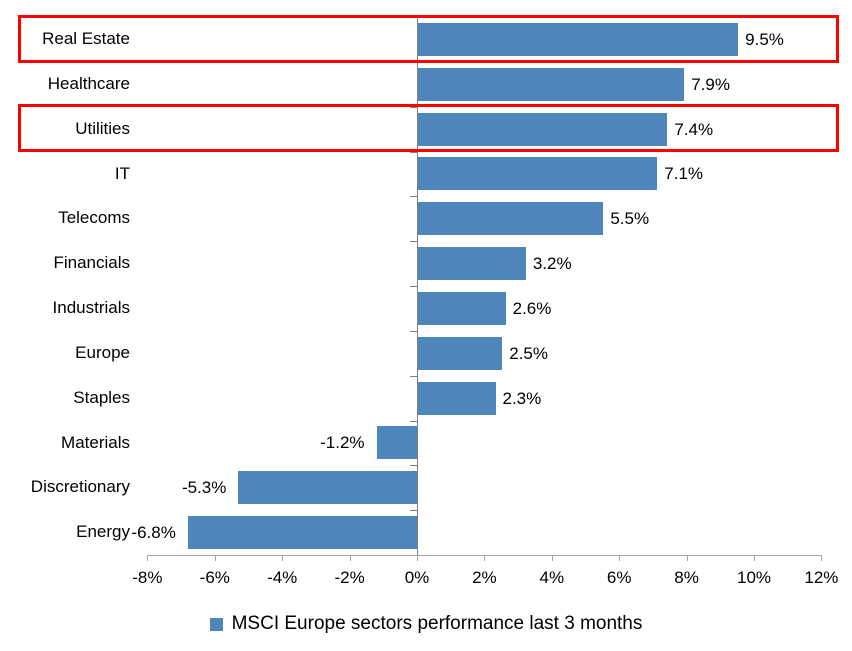 The image size is (852, 651). What do you see at coordinates (94, 218) in the screenshot?
I see `category-label: Telecoms` at bounding box center [94, 218].